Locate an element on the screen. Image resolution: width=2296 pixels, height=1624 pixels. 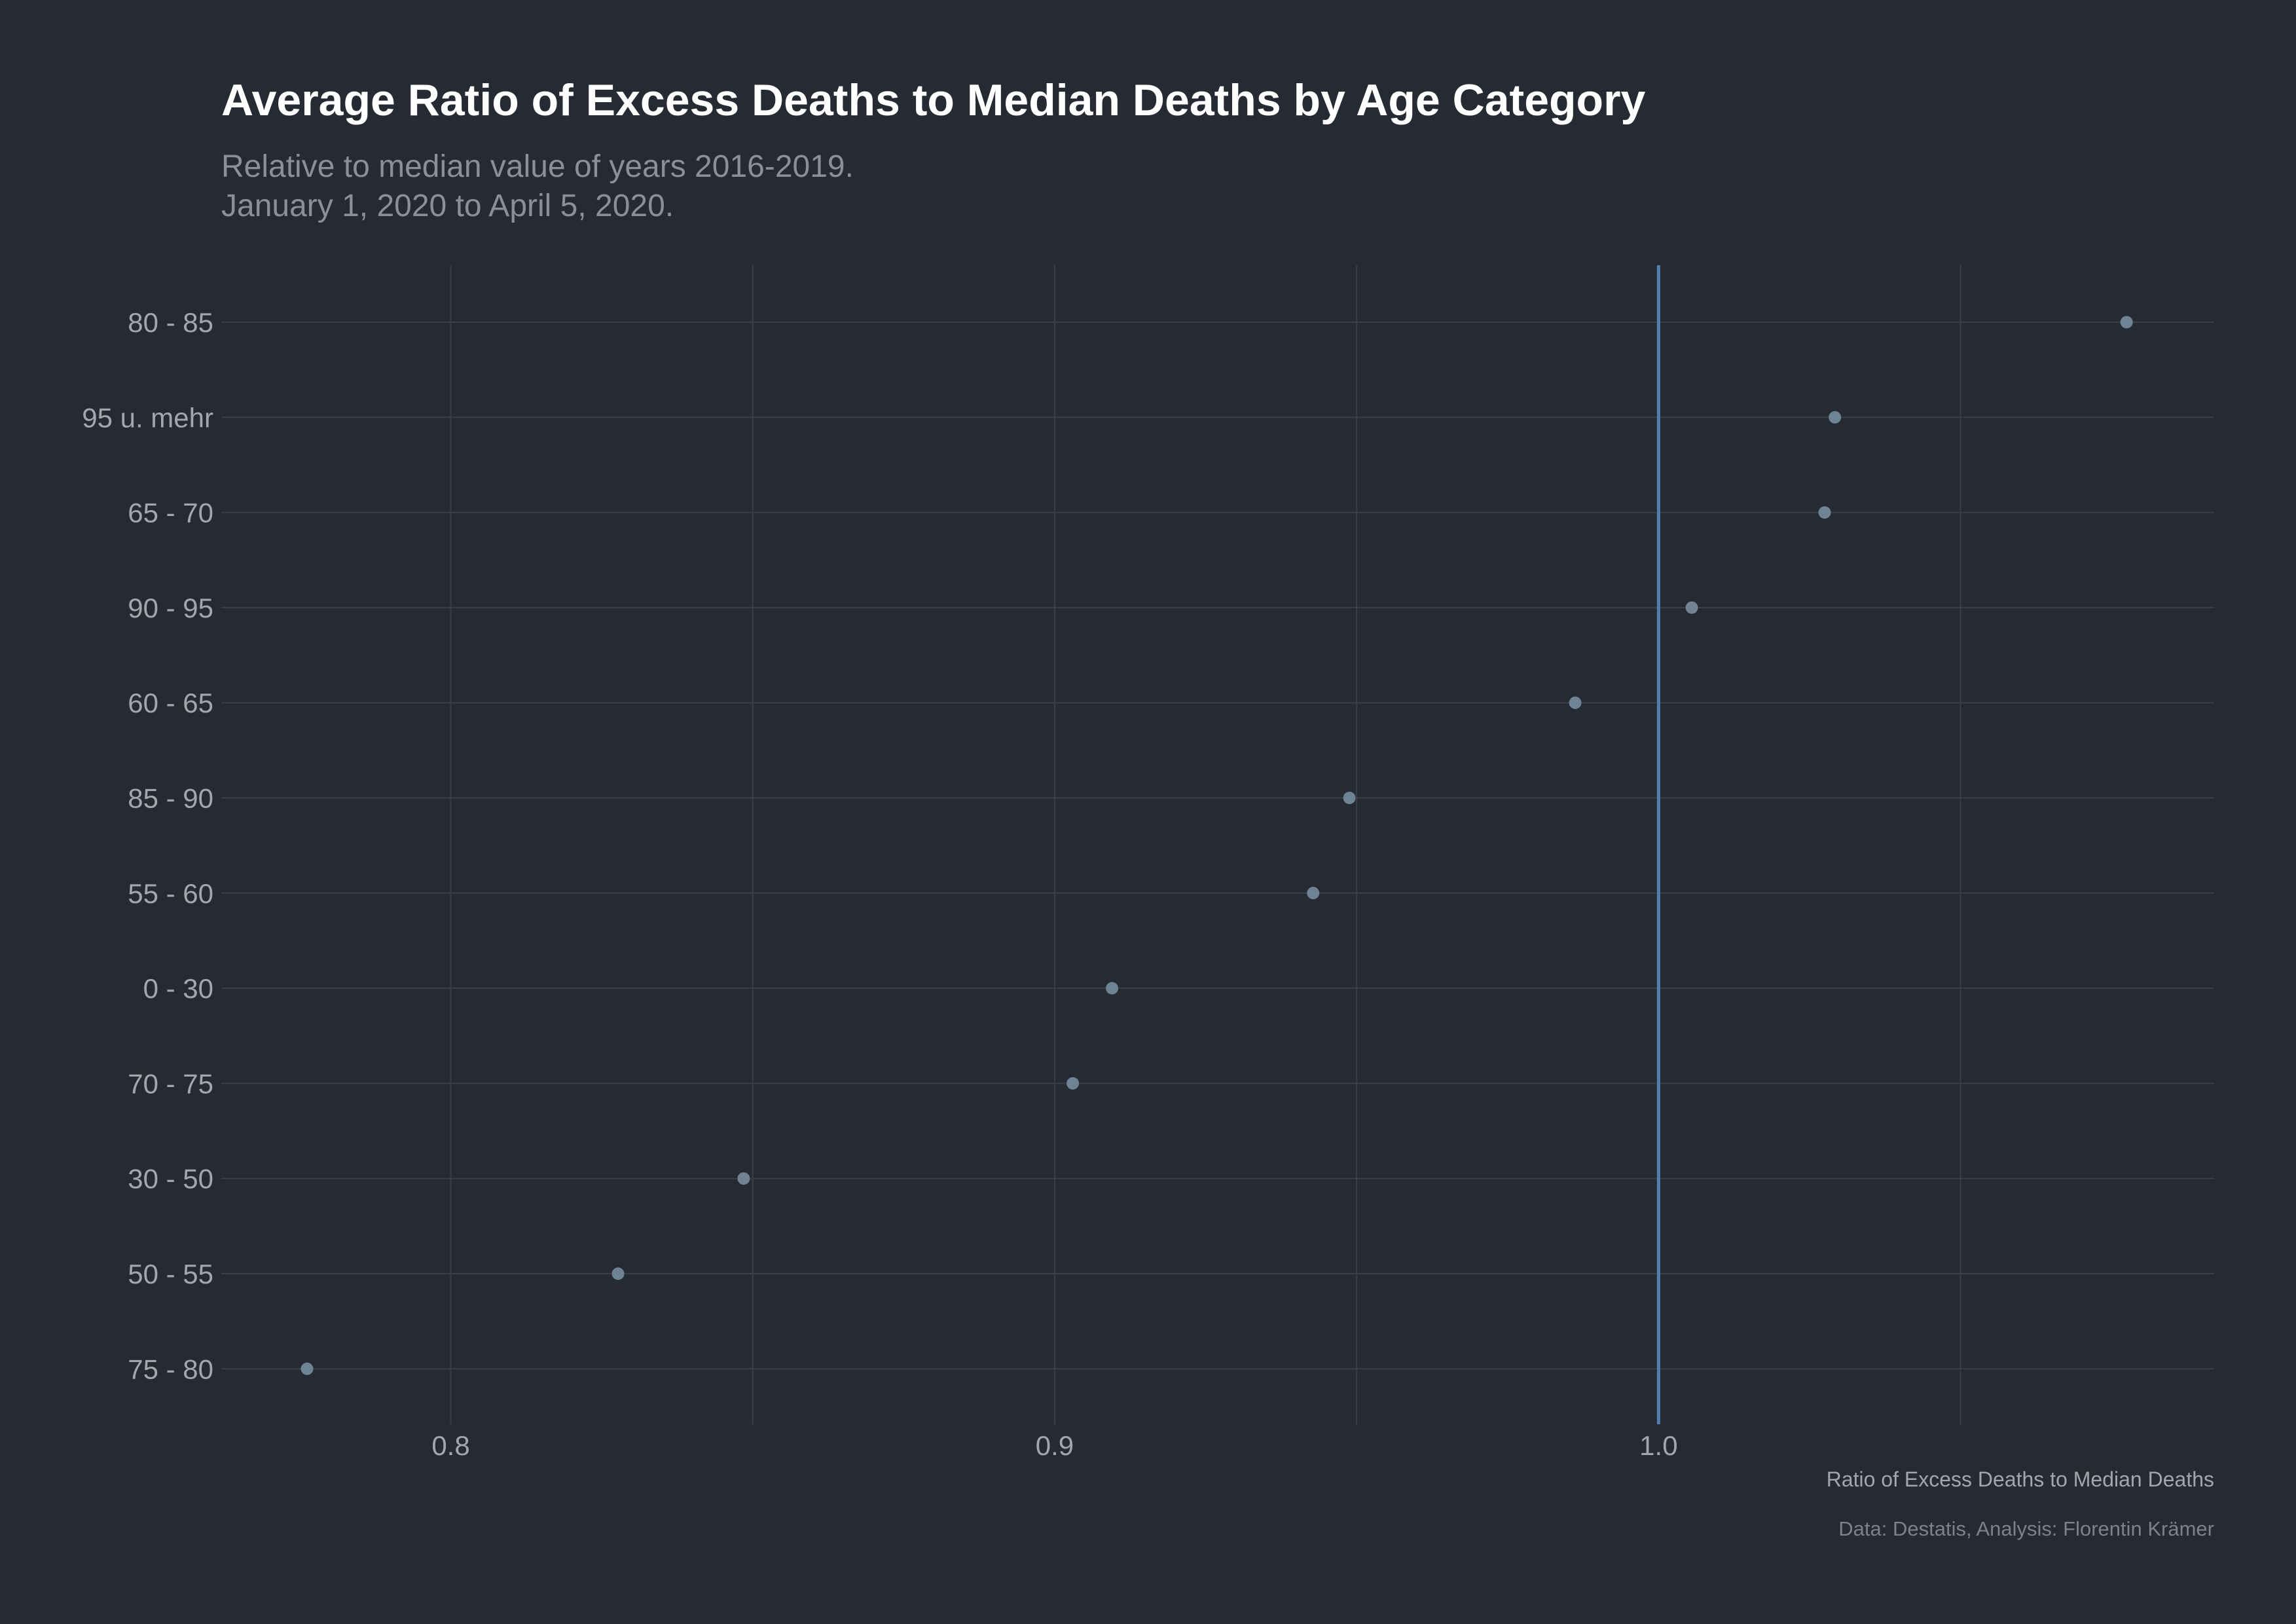
y-tick-label: 90 - 95 is located at coordinates (170, 608).